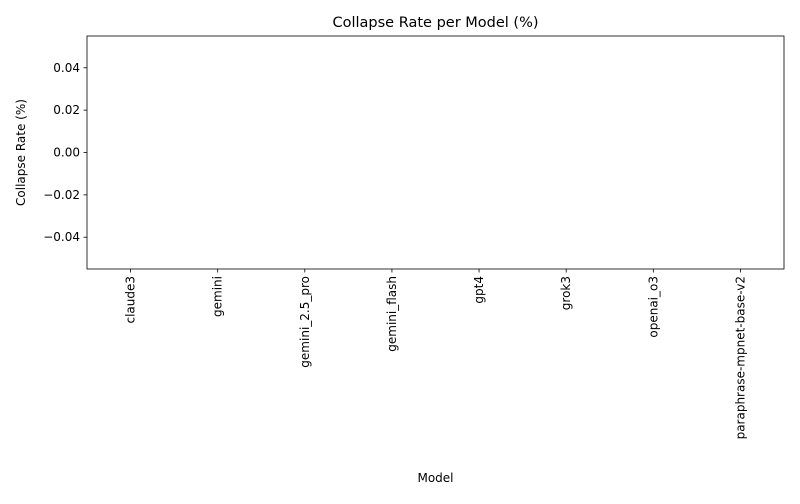 This screenshot has width=800, height=504. Describe the element at coordinates (66, 110) in the screenshot. I see `y-tick-label: 0.02` at that location.